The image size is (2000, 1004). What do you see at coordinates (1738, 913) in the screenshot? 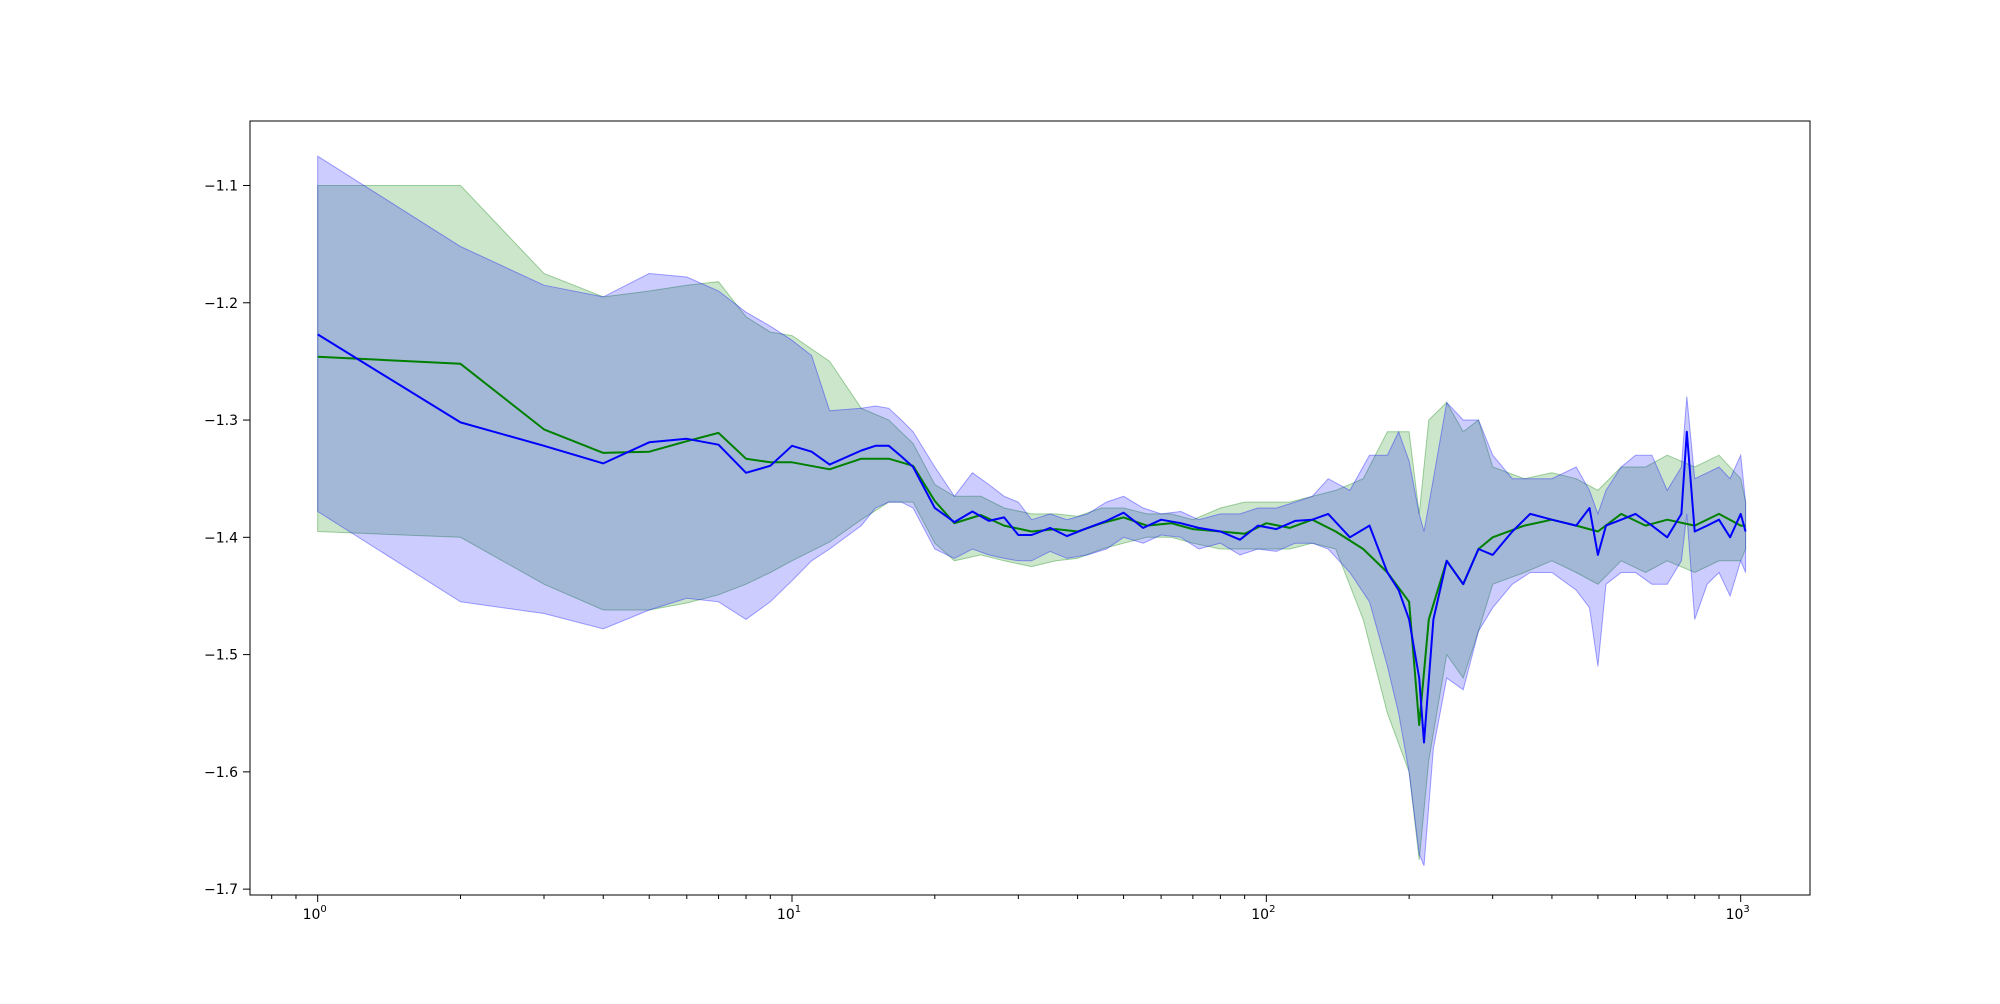
I see `x-tick-label: 10³` at bounding box center [1738, 913].